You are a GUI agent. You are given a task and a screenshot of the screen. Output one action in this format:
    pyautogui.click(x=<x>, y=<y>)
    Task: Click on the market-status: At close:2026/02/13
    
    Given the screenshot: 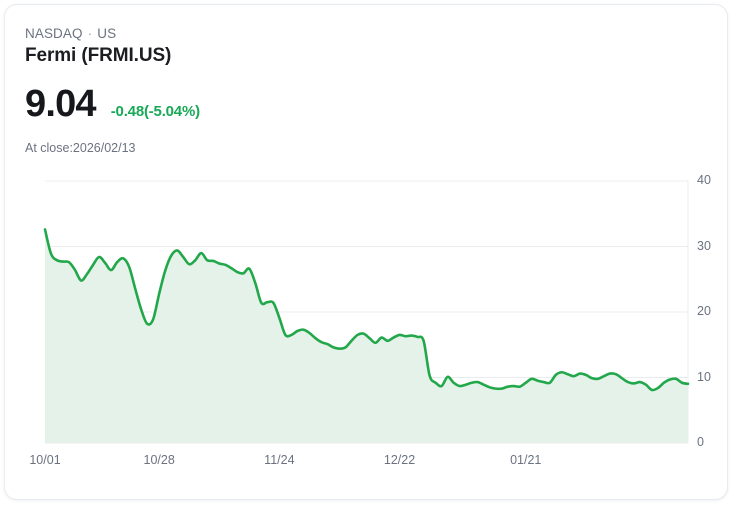 What is the action you would take?
    pyautogui.click(x=80, y=148)
    